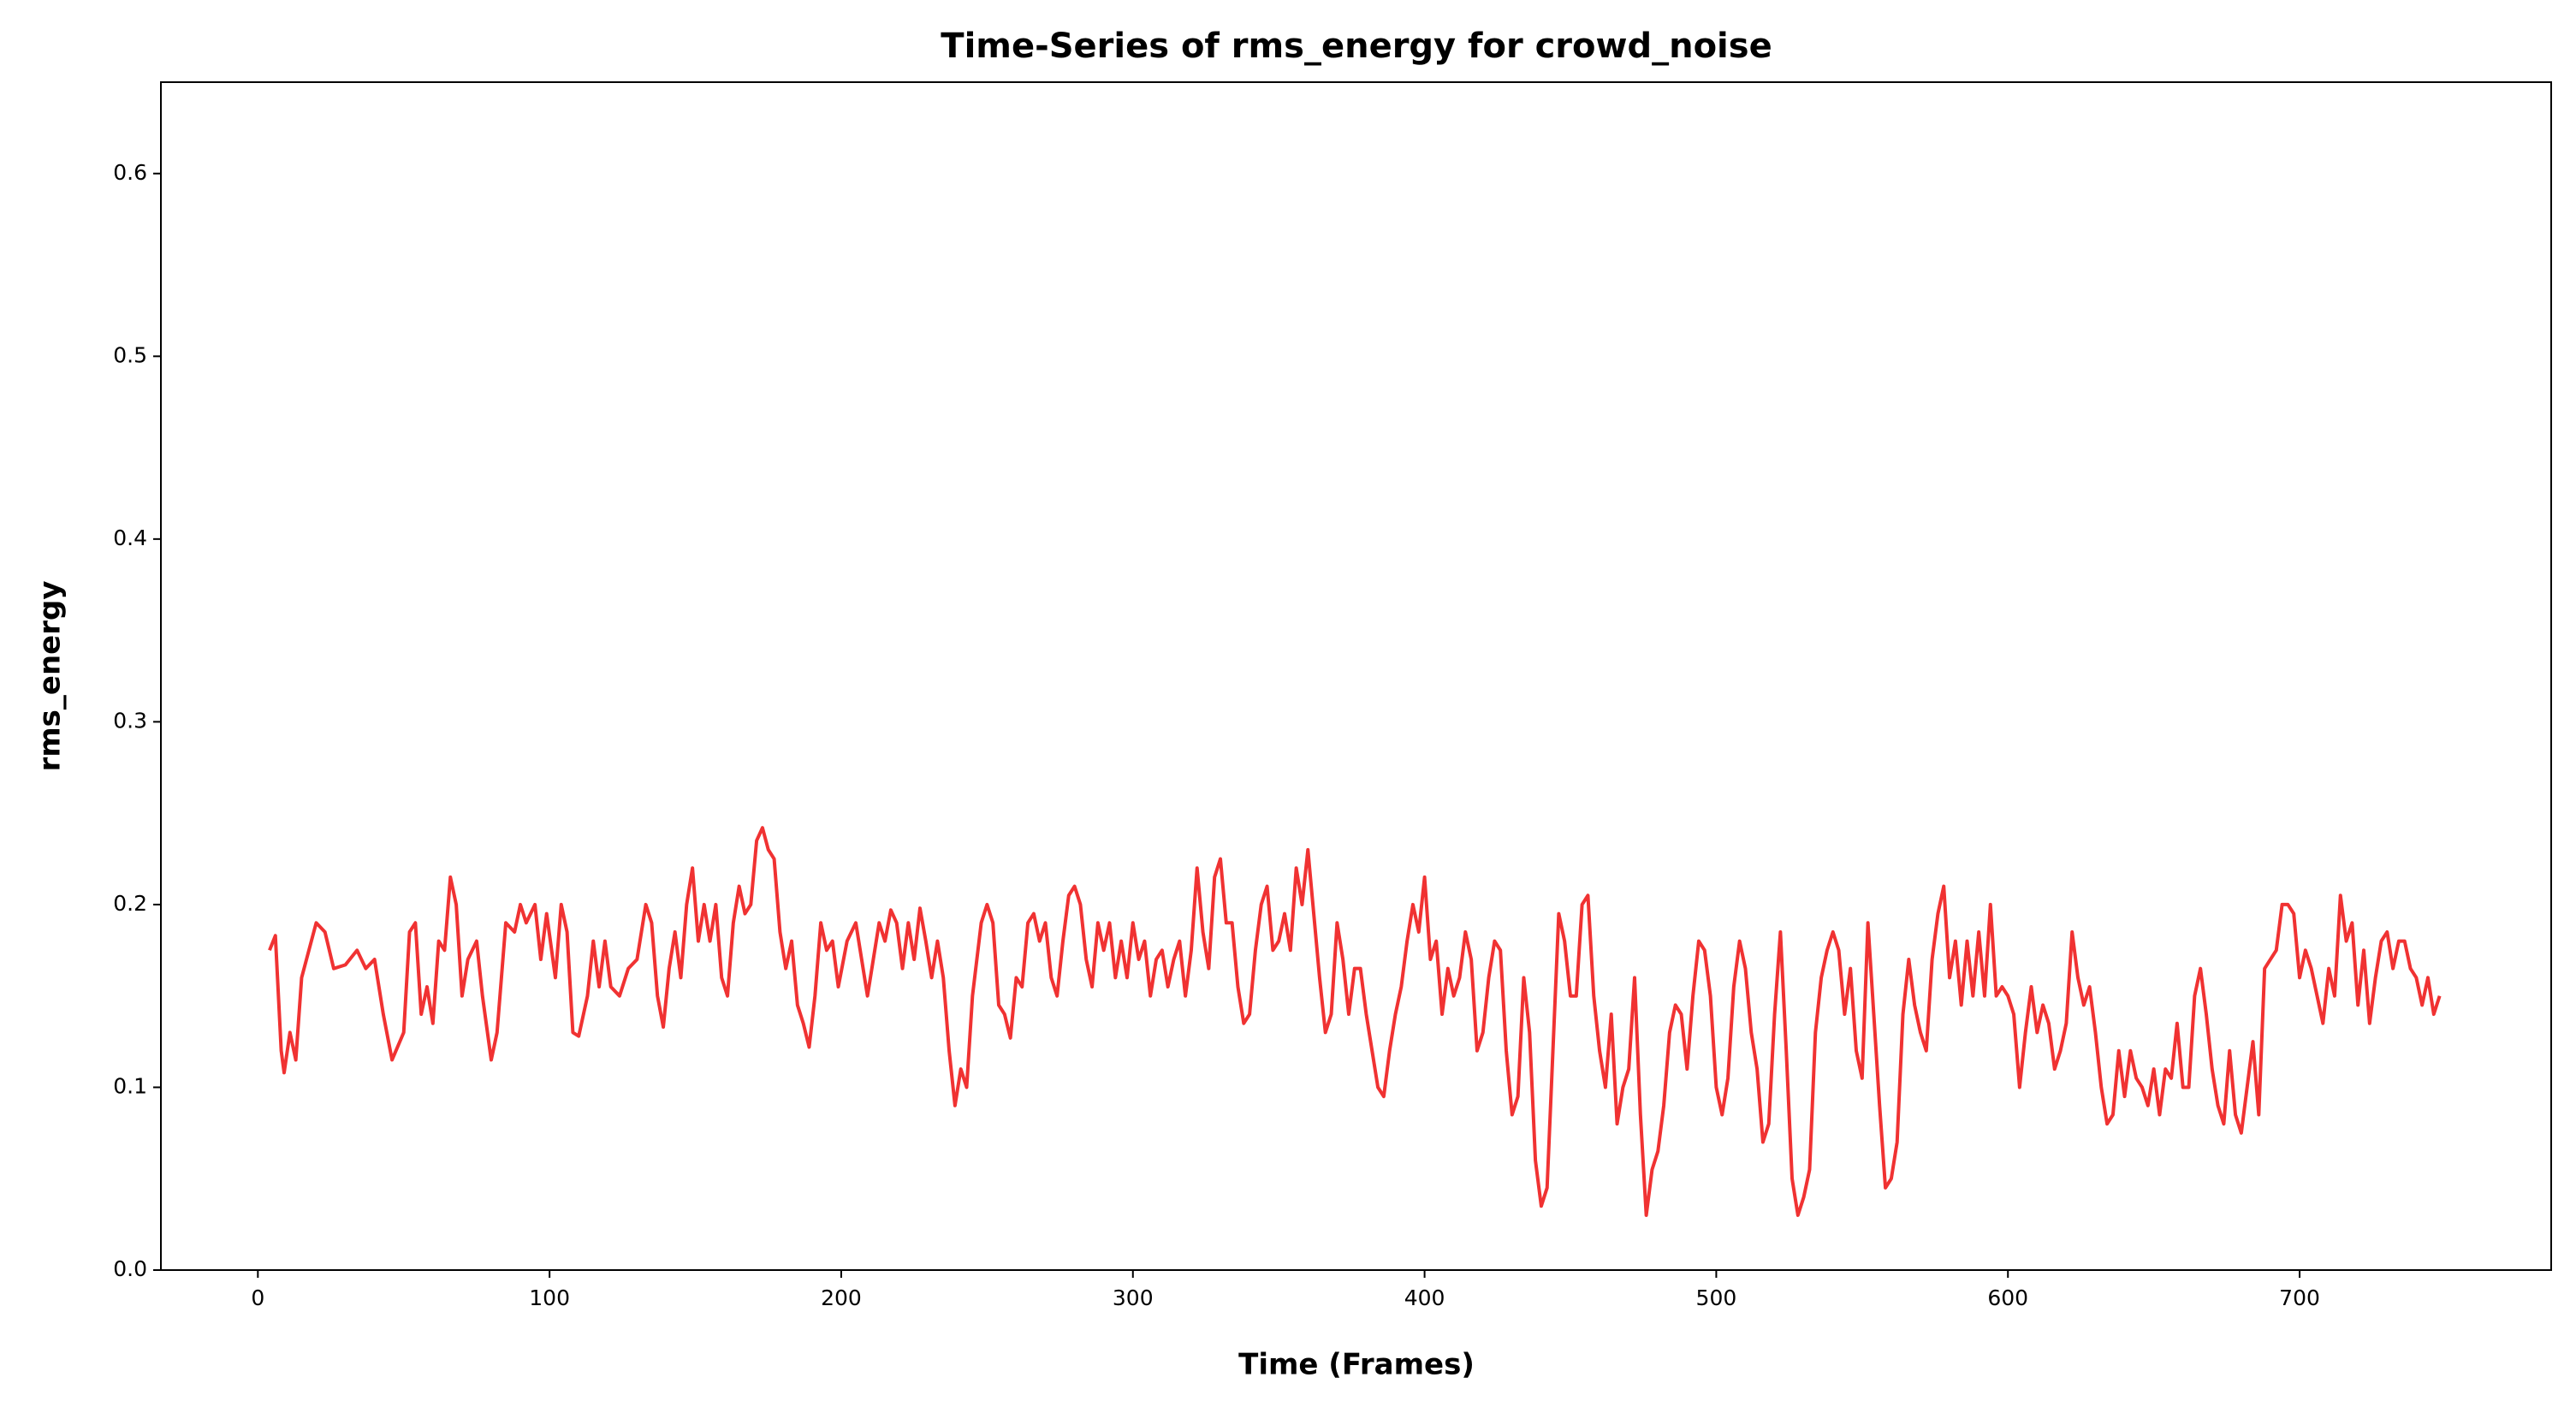  What do you see at coordinates (130, 1268) in the screenshot?
I see `y-tick-label: 0.0` at bounding box center [130, 1268].